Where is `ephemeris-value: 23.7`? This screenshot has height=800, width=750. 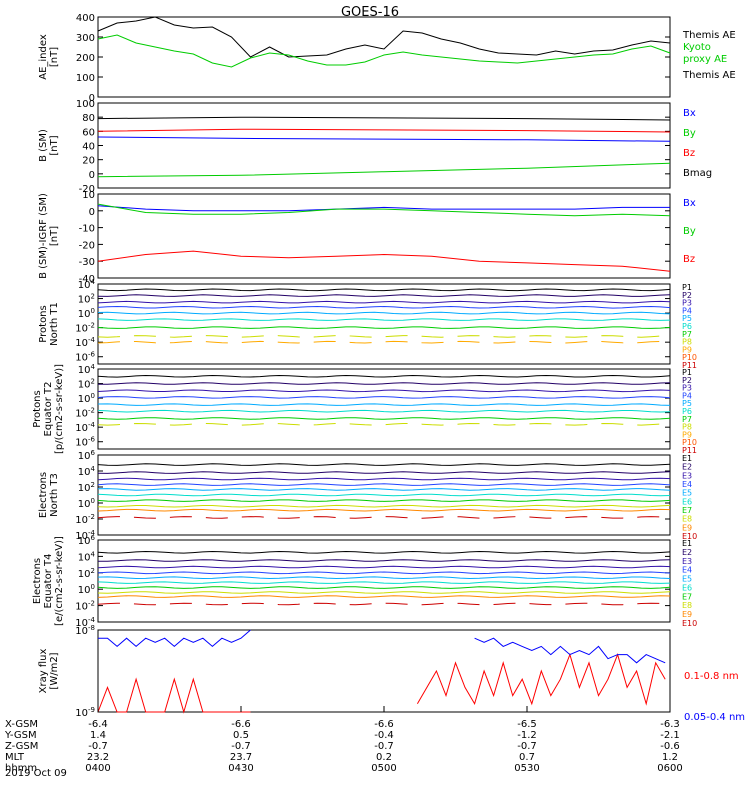
ephemeris-value: 23.7 is located at coordinates (241, 757).